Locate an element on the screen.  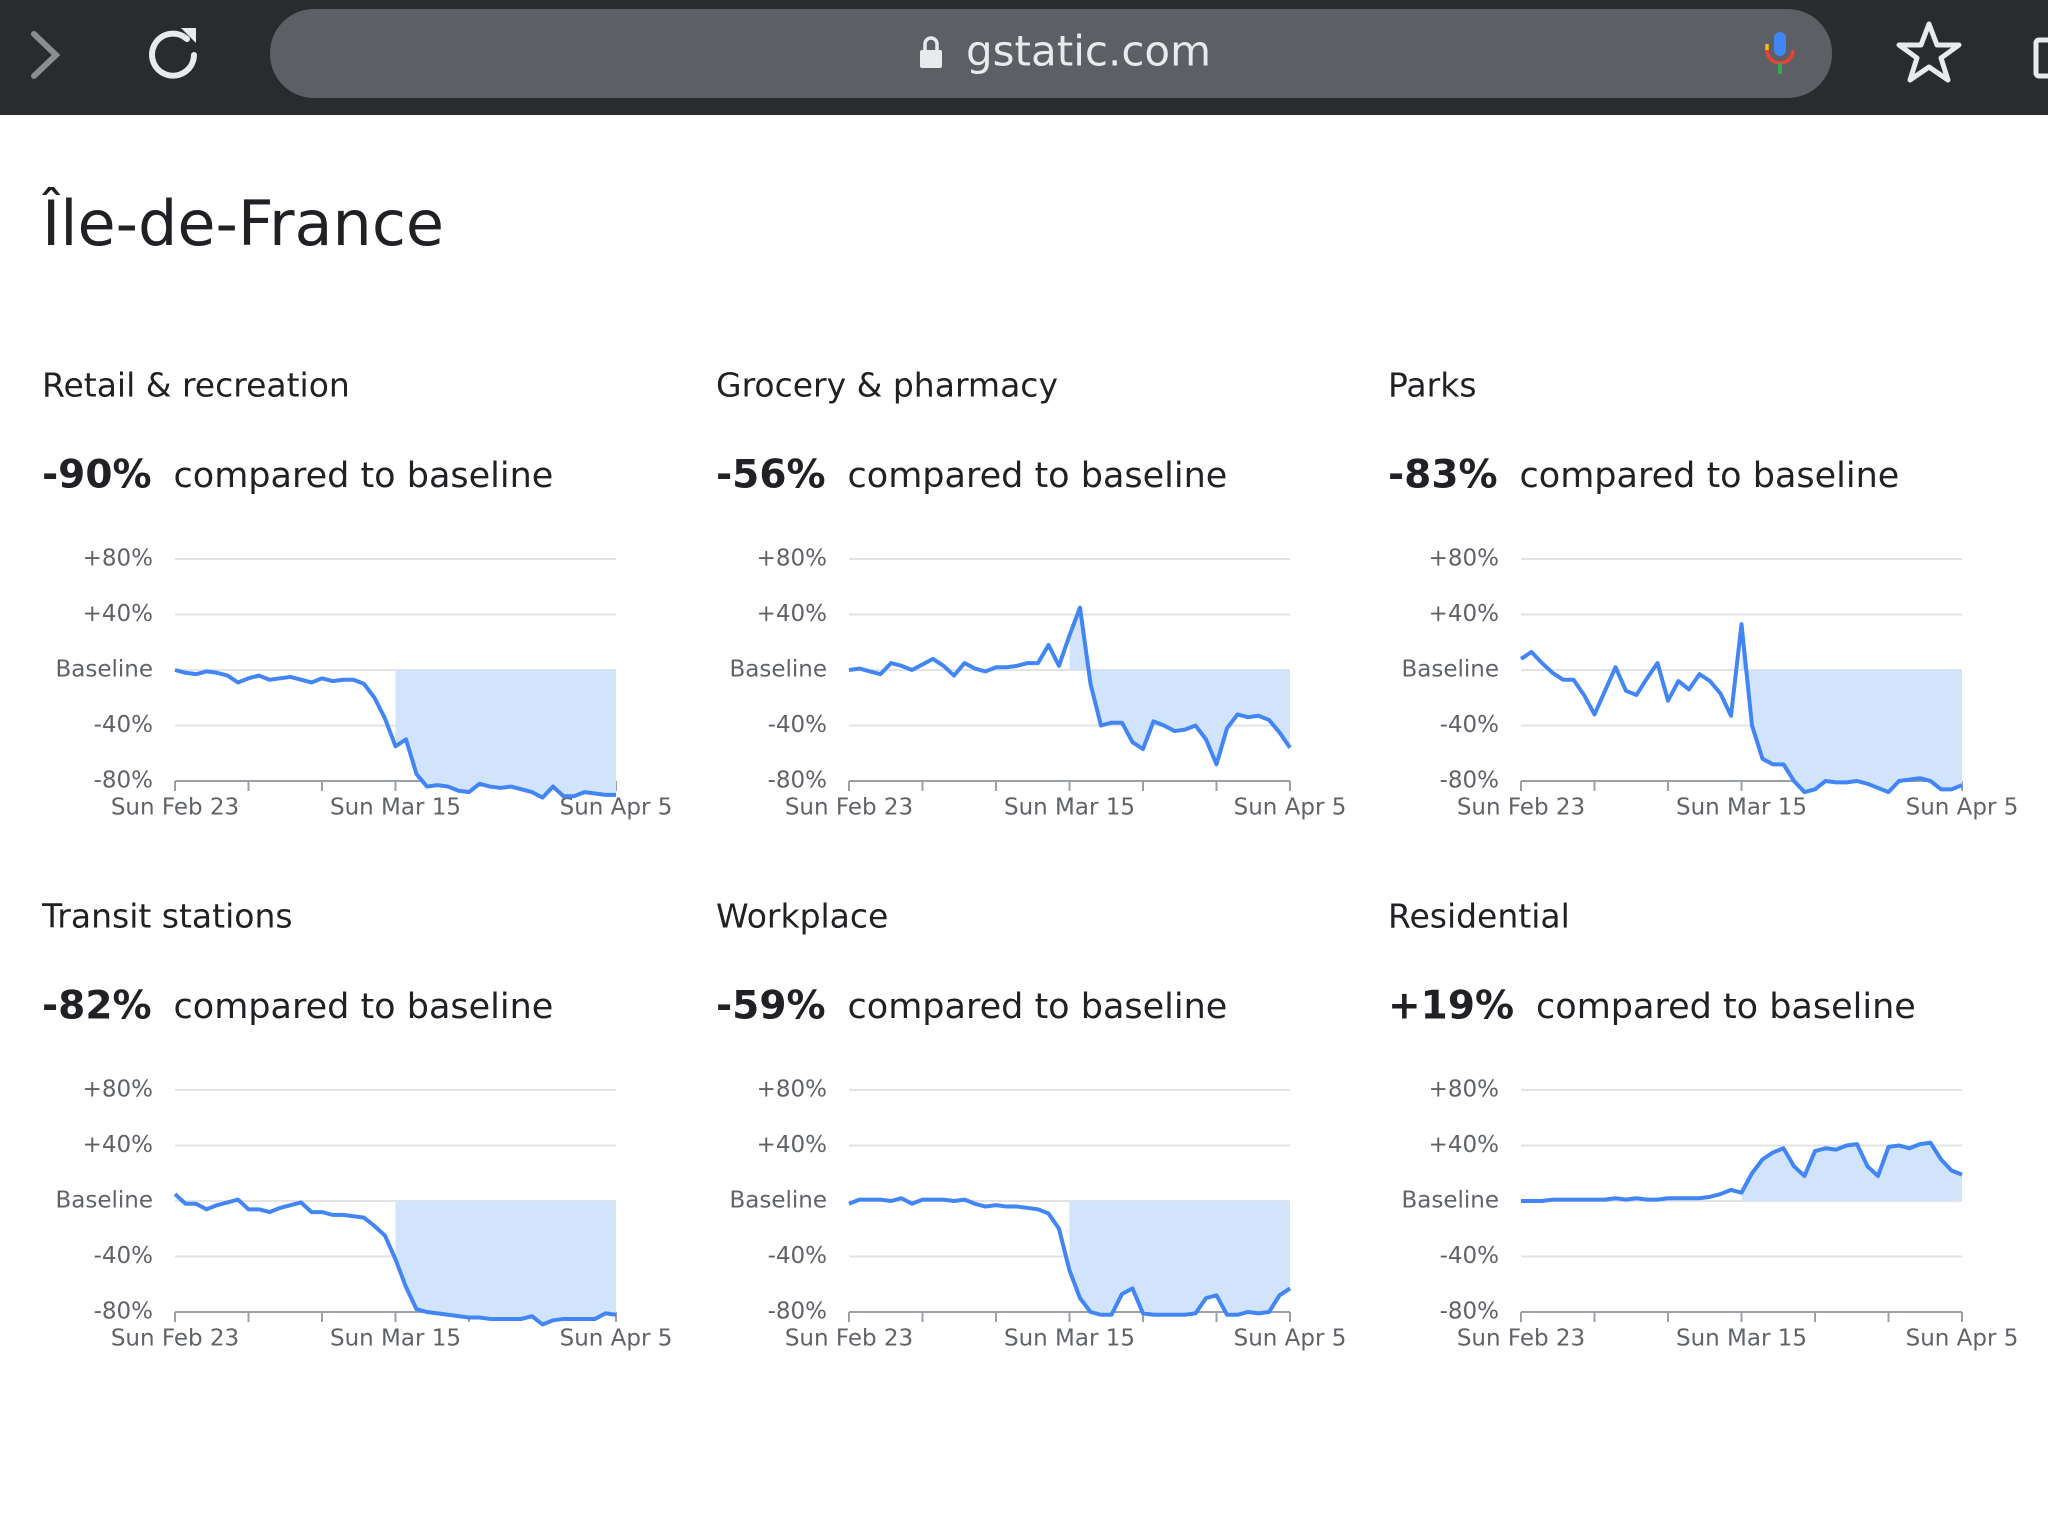
headline-change: -56% is located at coordinates (771, 475).